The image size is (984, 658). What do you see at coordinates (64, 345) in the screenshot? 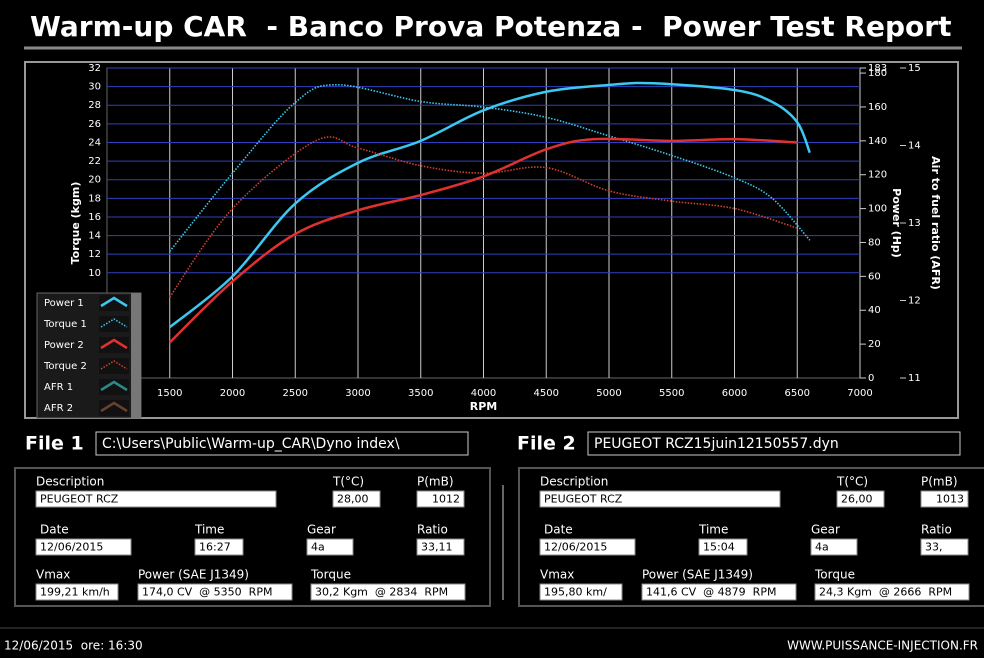
I see `legend-label: Power 2` at bounding box center [64, 345].